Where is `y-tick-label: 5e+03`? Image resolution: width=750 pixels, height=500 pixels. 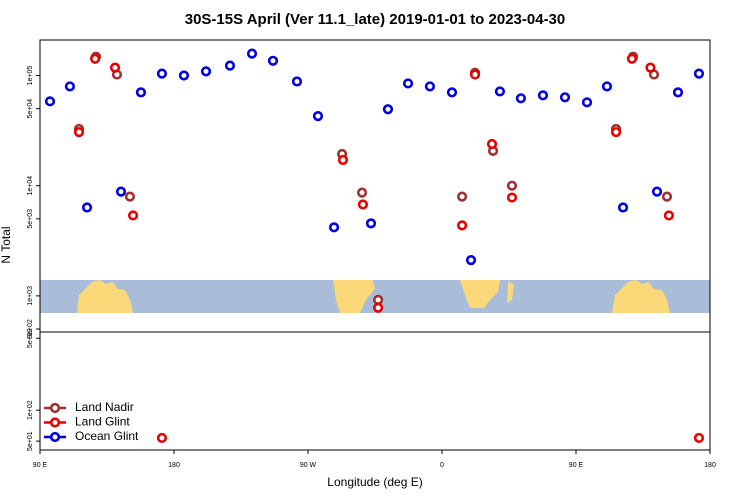
y-tick-label: 5e+03 is located at coordinates (30, 219).